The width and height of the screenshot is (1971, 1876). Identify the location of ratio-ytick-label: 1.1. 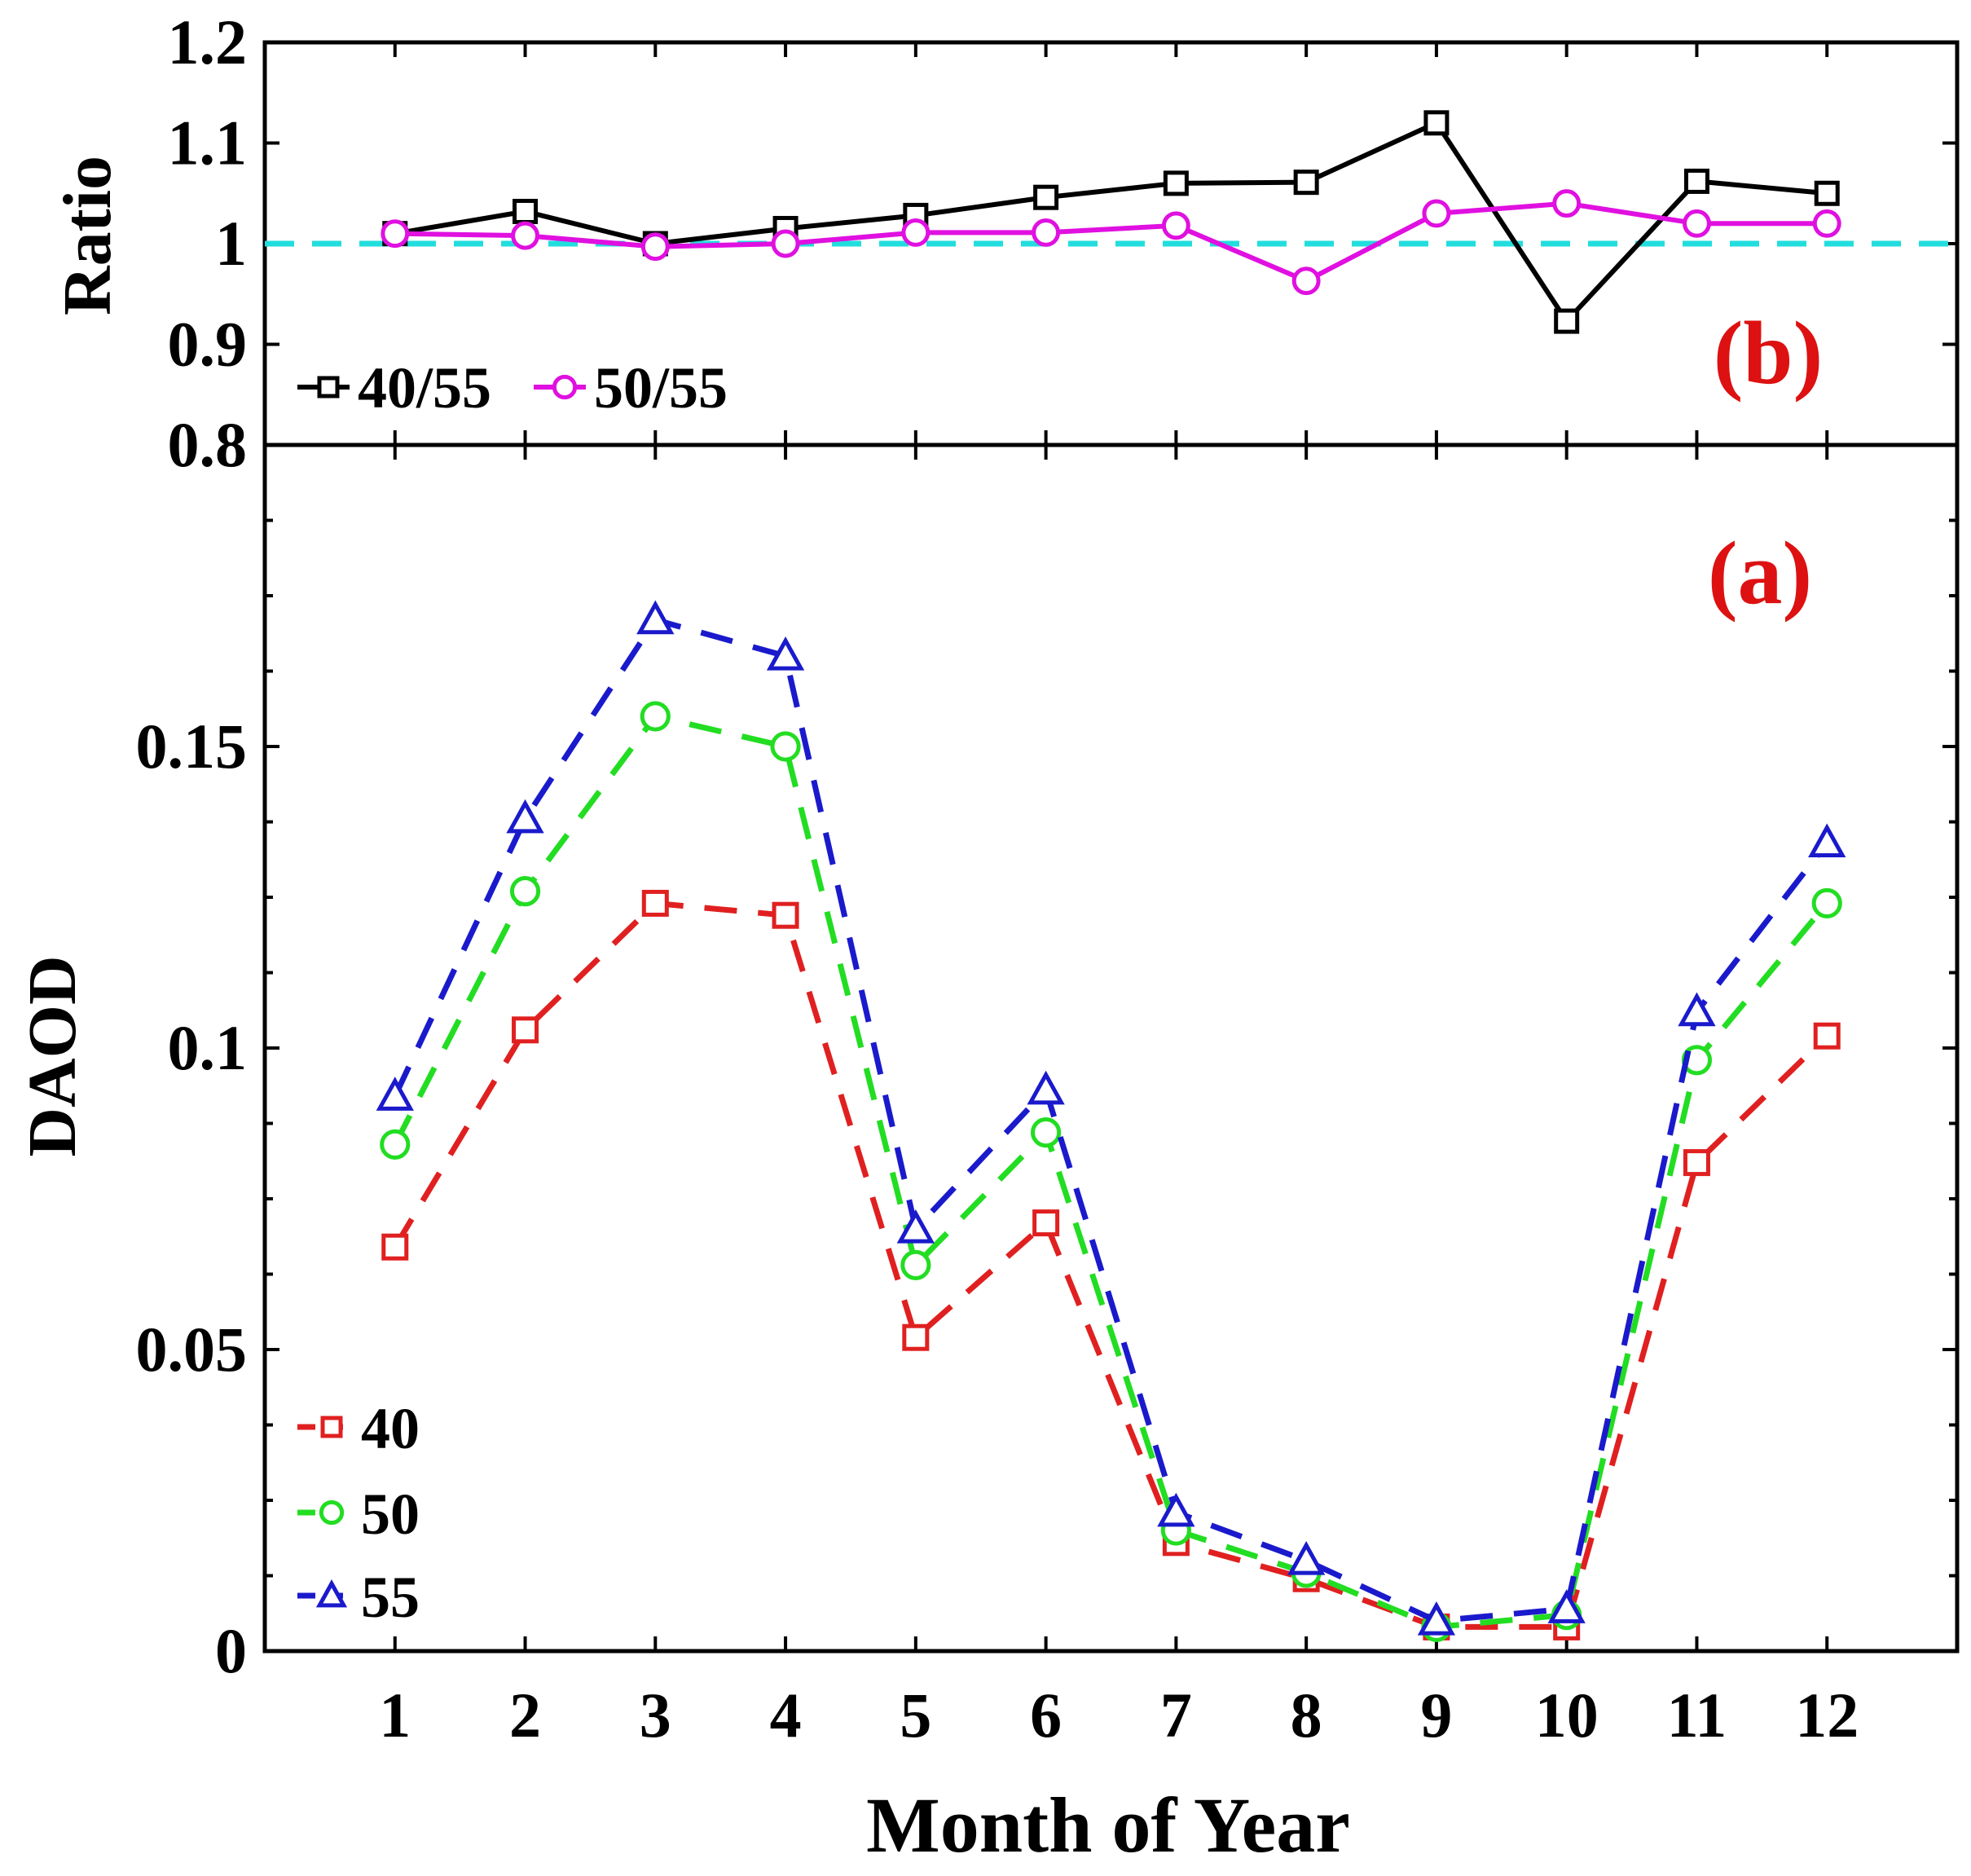
(208, 143).